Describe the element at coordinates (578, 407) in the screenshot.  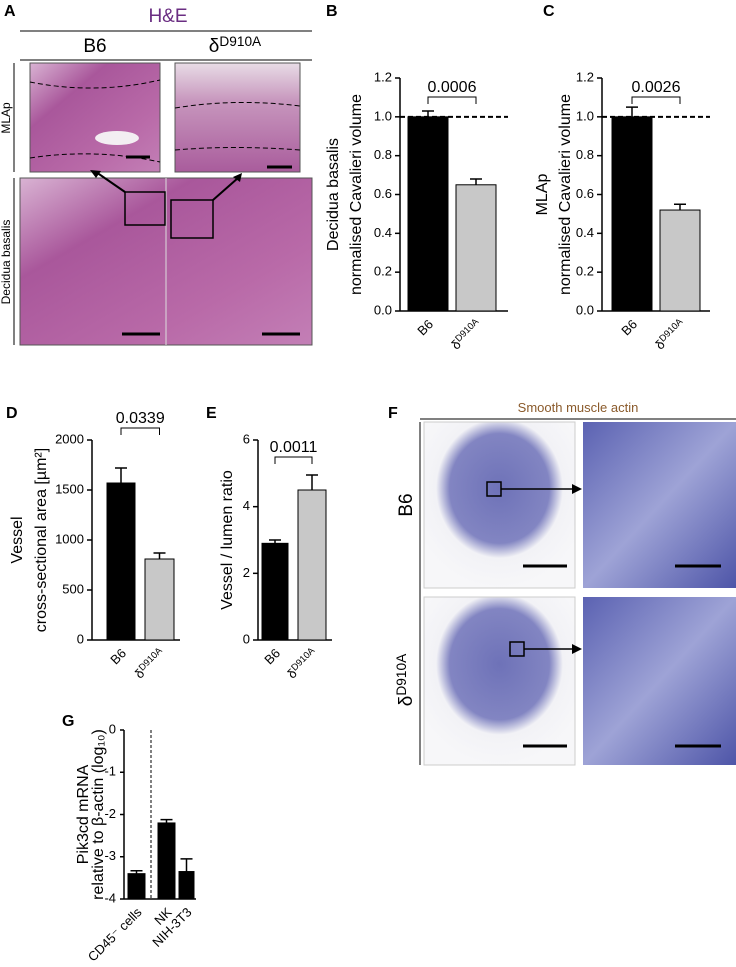
I see `panel-title: Smooth muscle actin` at that location.